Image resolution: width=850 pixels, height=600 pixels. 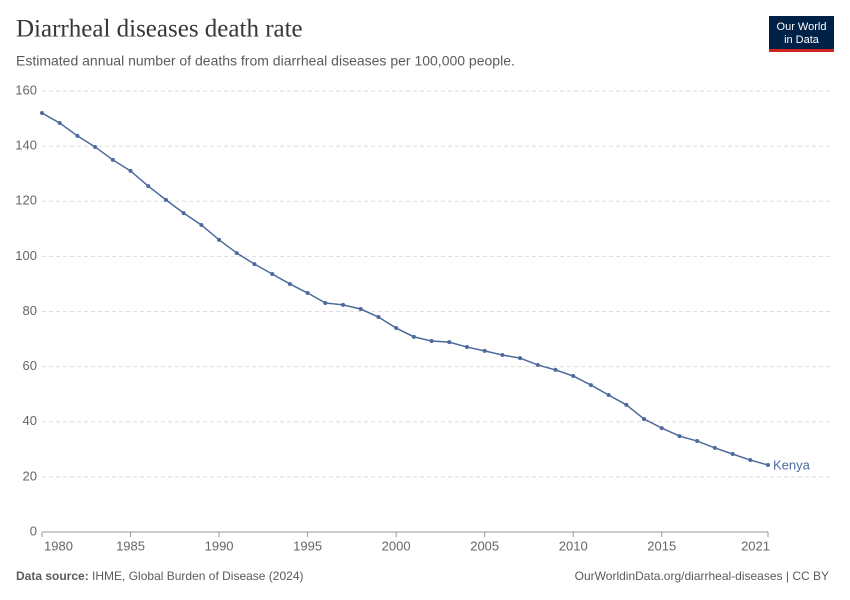 I want to click on source: IHME, Global Burden of Disease (2024), so click(x=197, y=576).